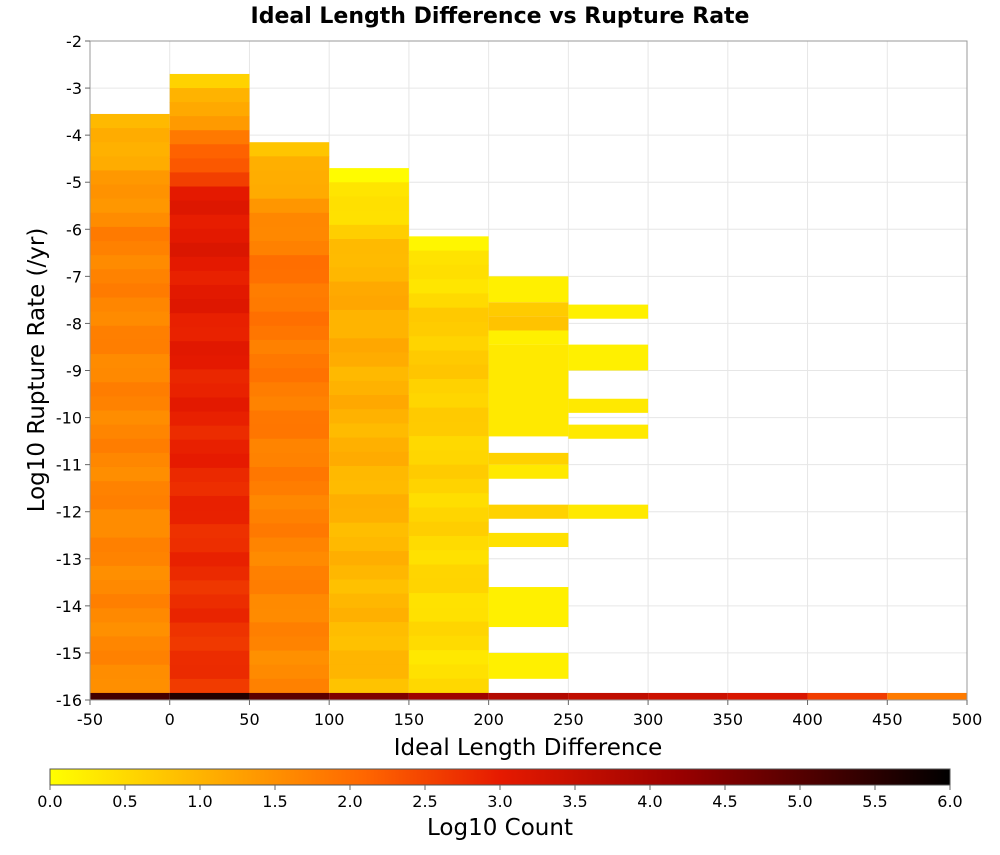  What do you see at coordinates (574, 801) in the screenshot?
I see `colorbar-tick-label: 3.5` at bounding box center [574, 801].